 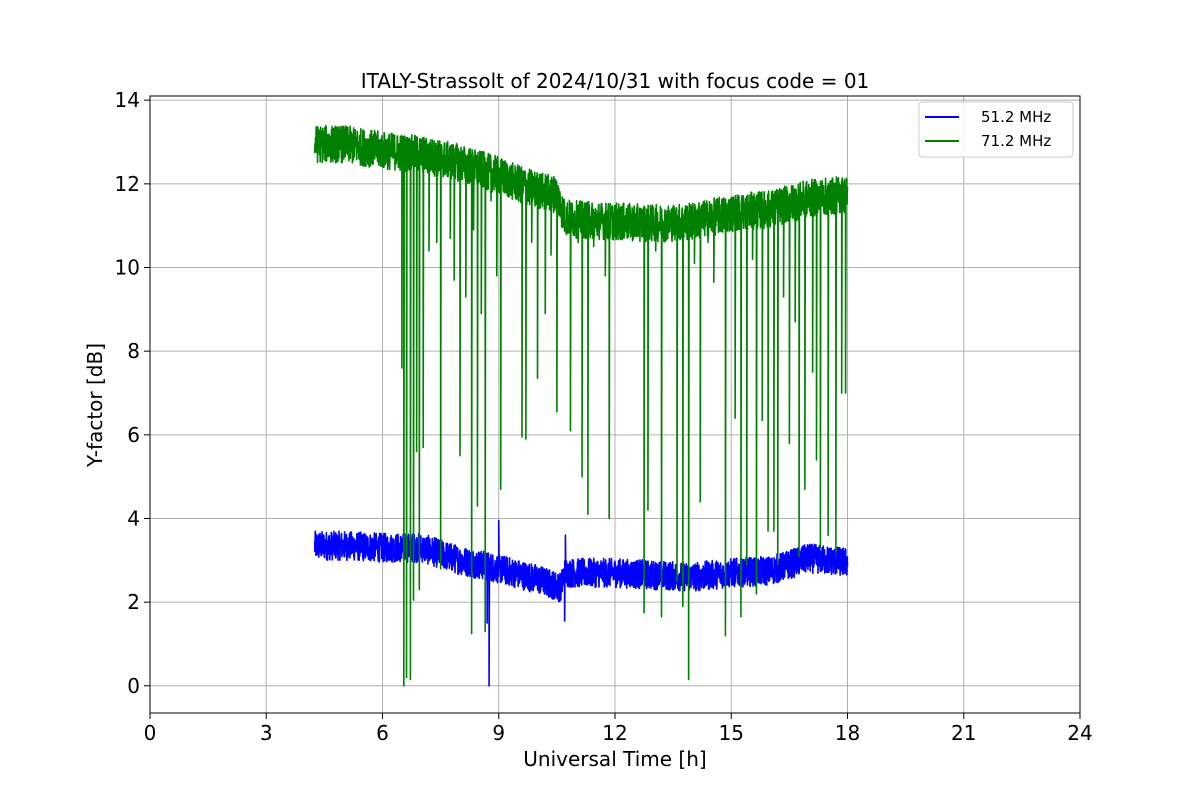 What do you see at coordinates (1016, 117) in the screenshot?
I see `legend-label-1: 51.2 MHz` at bounding box center [1016, 117].